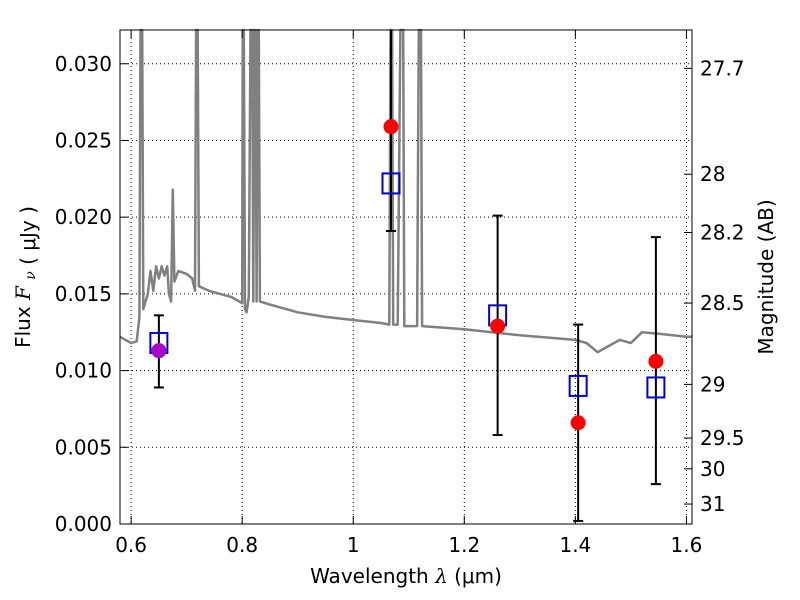 The image size is (800, 600). What do you see at coordinates (131, 545) in the screenshot?
I see `x-tick-label: 0.6` at bounding box center [131, 545].